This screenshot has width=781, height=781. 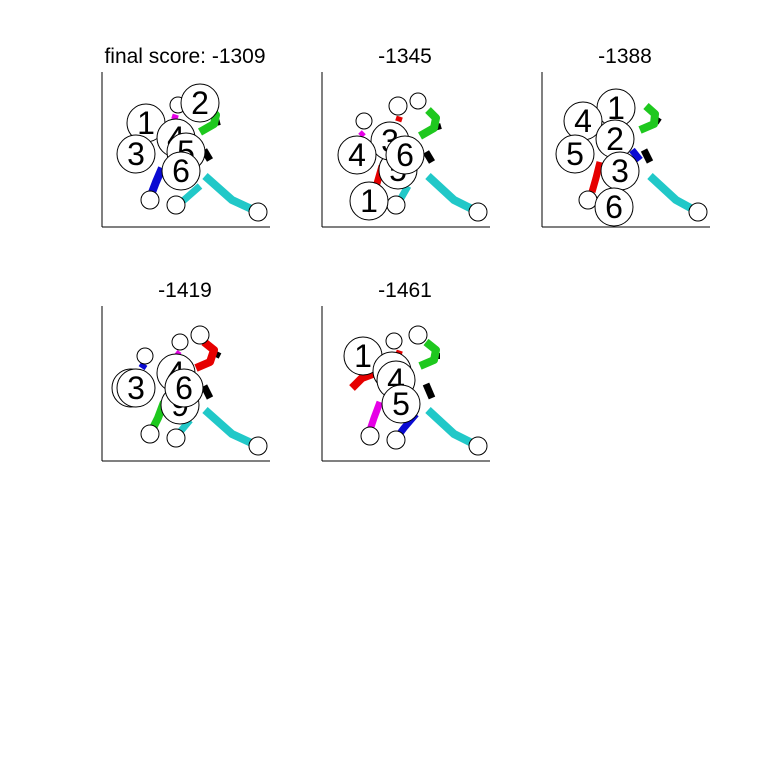 I want to click on label-layer: 1 5 3 4 6, so click(x=381, y=171).